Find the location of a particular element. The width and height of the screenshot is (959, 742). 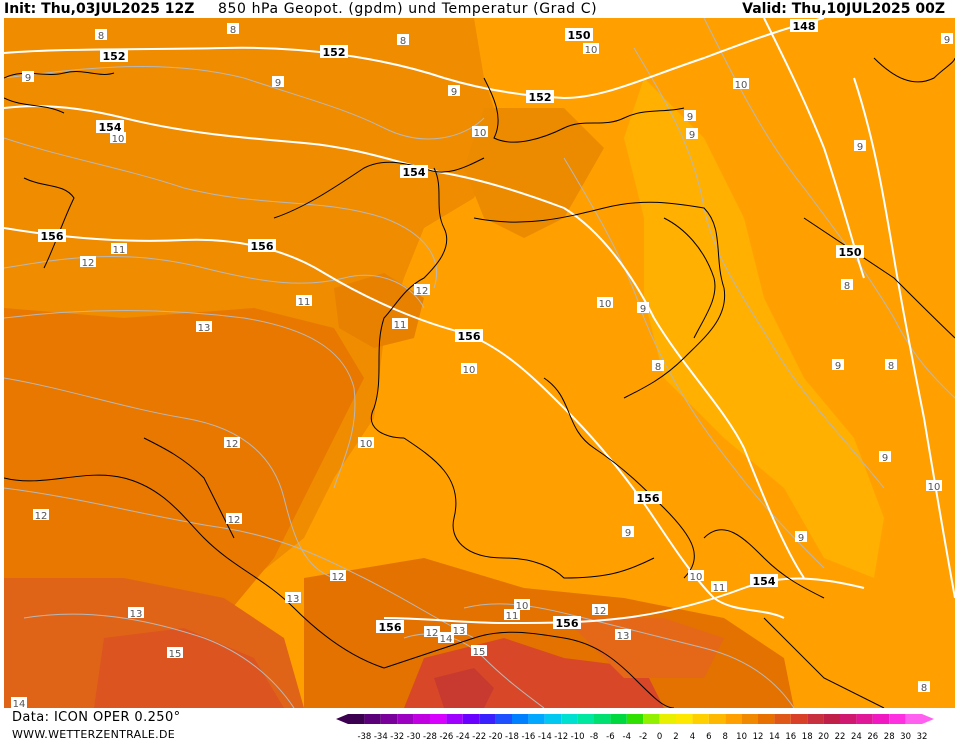

geopotential-label: 148 is located at coordinates (804, 26).